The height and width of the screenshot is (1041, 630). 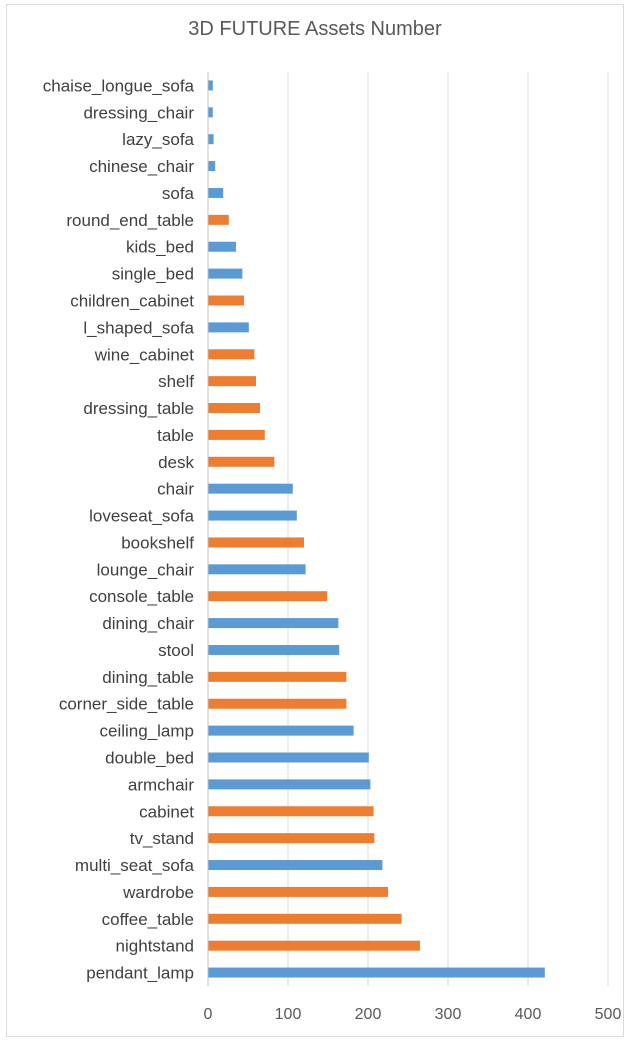 I want to click on bar-coffee_table, so click(x=305, y=918).